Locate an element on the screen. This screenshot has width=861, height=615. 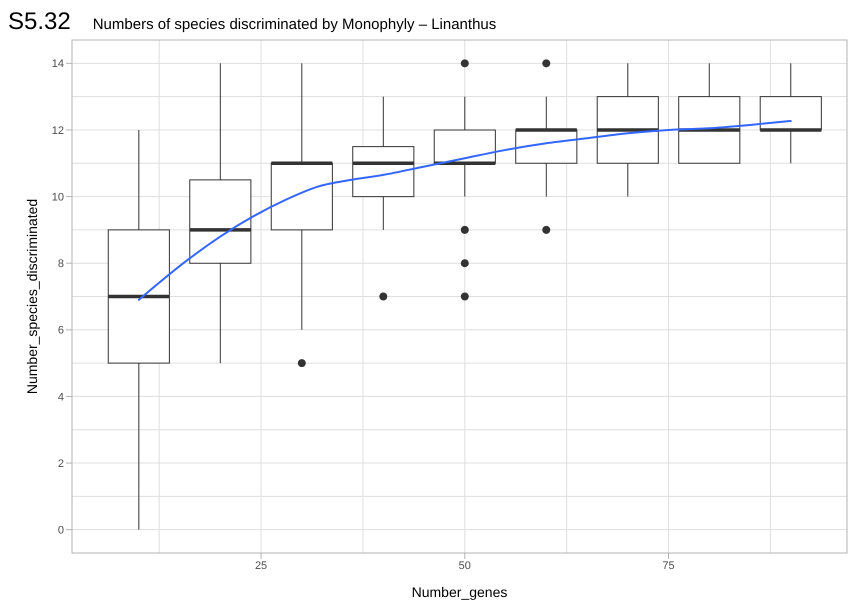
y-axis-title: Number_species_discriminated is located at coordinates (32, 296).